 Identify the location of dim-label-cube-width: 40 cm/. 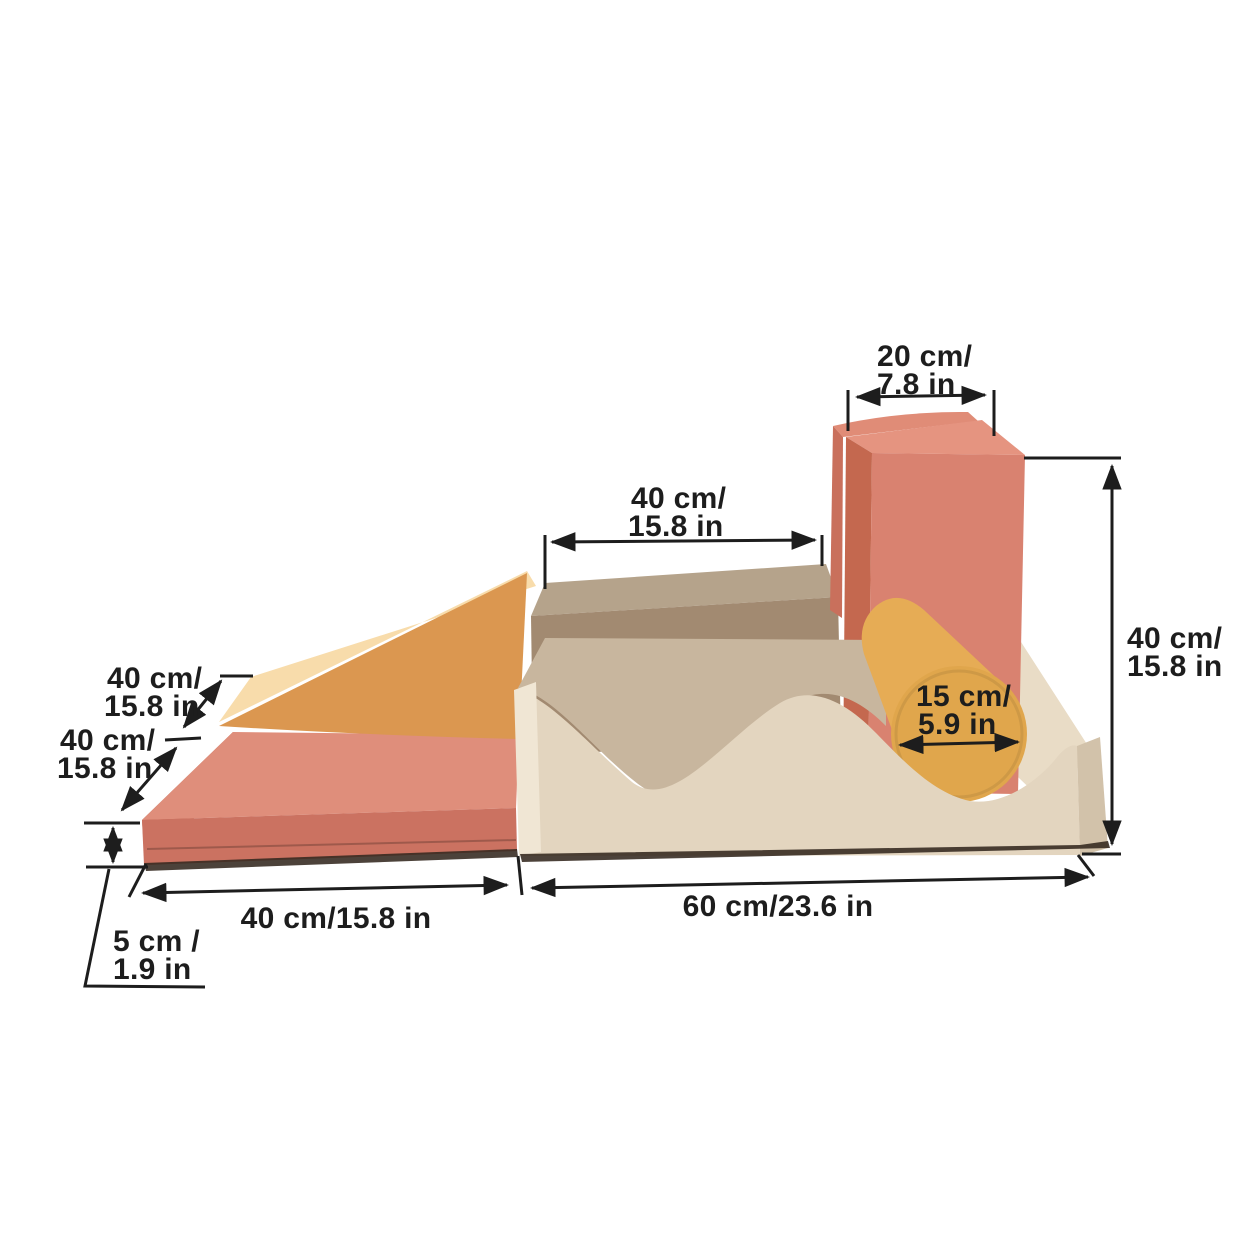
(679, 498).